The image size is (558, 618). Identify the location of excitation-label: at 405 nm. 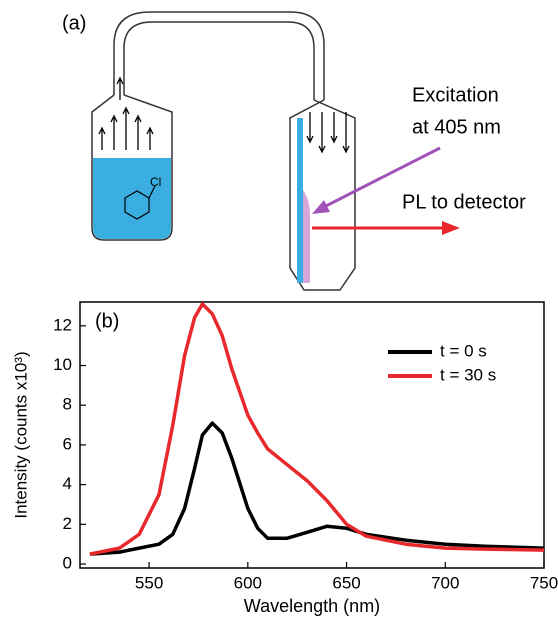
(456, 127).